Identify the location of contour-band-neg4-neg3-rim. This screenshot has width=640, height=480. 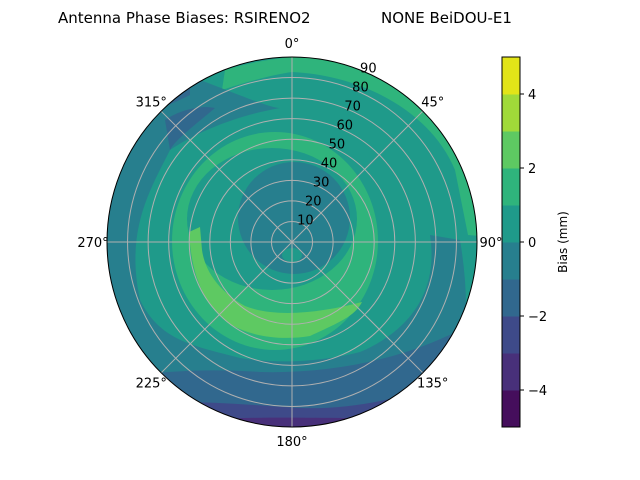
(300, 416).